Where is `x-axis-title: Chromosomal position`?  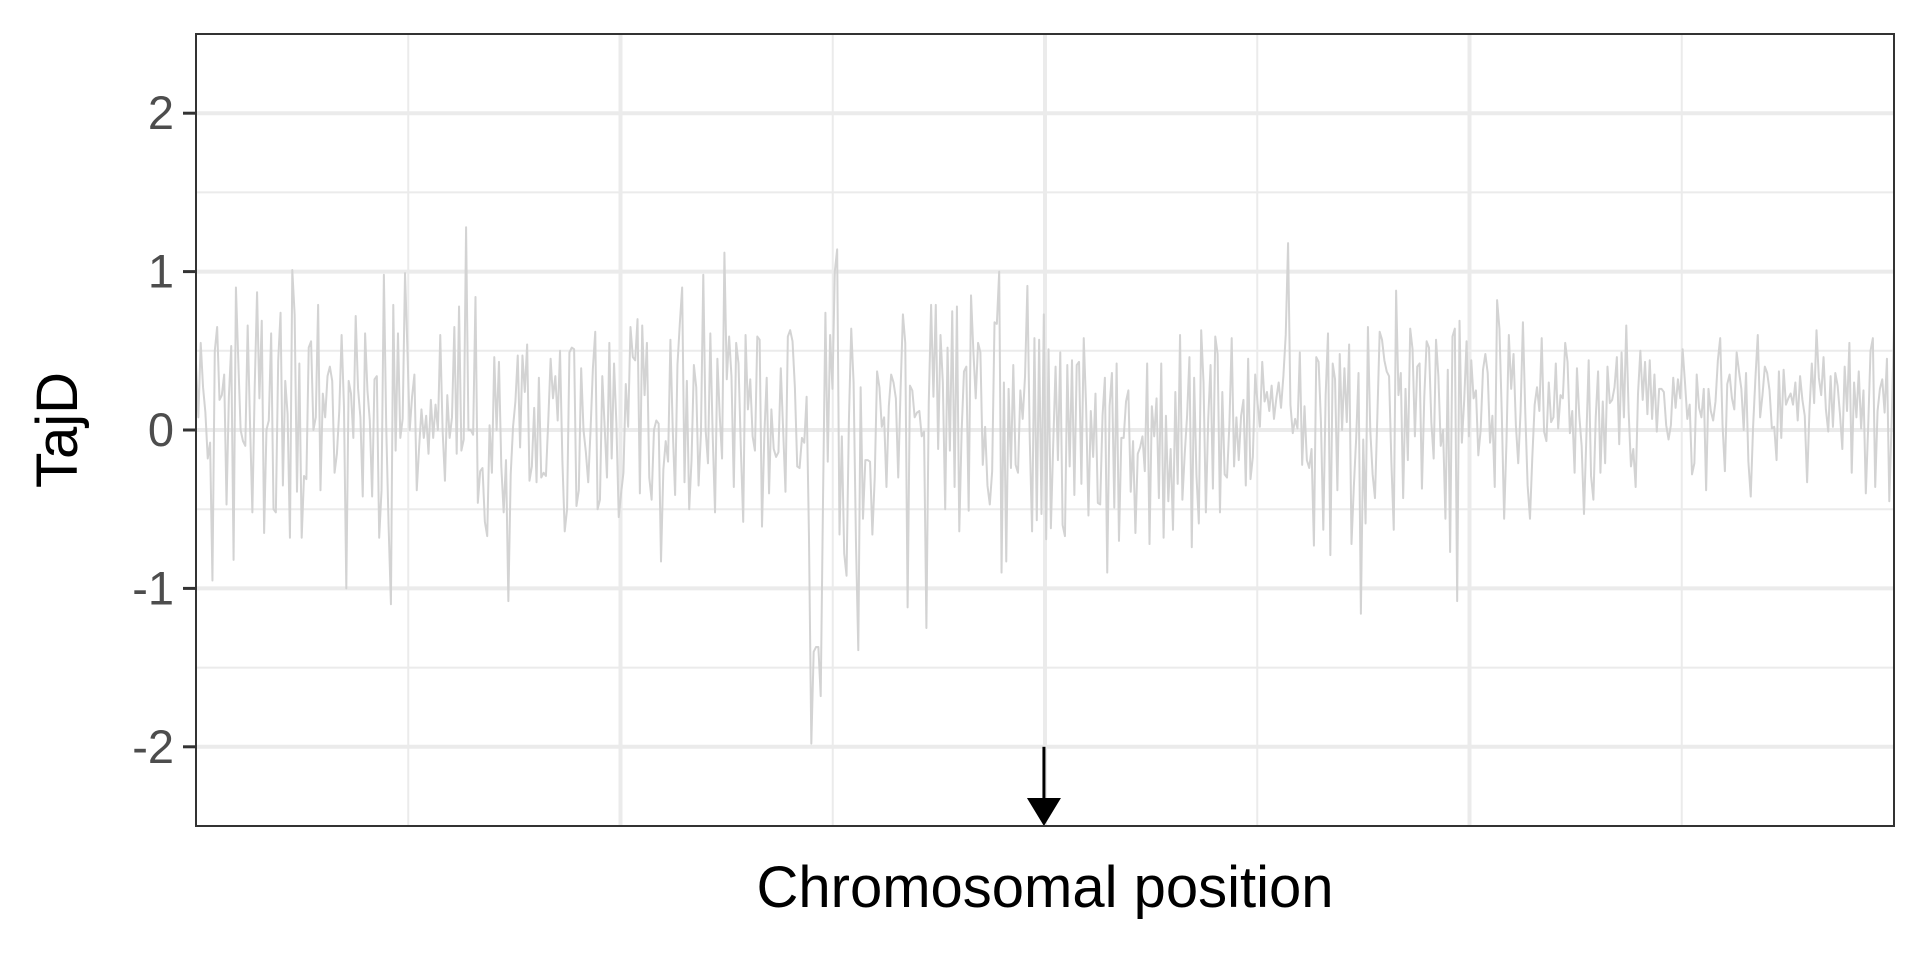
x-axis-title: Chromosomal position is located at coordinates (1044, 887).